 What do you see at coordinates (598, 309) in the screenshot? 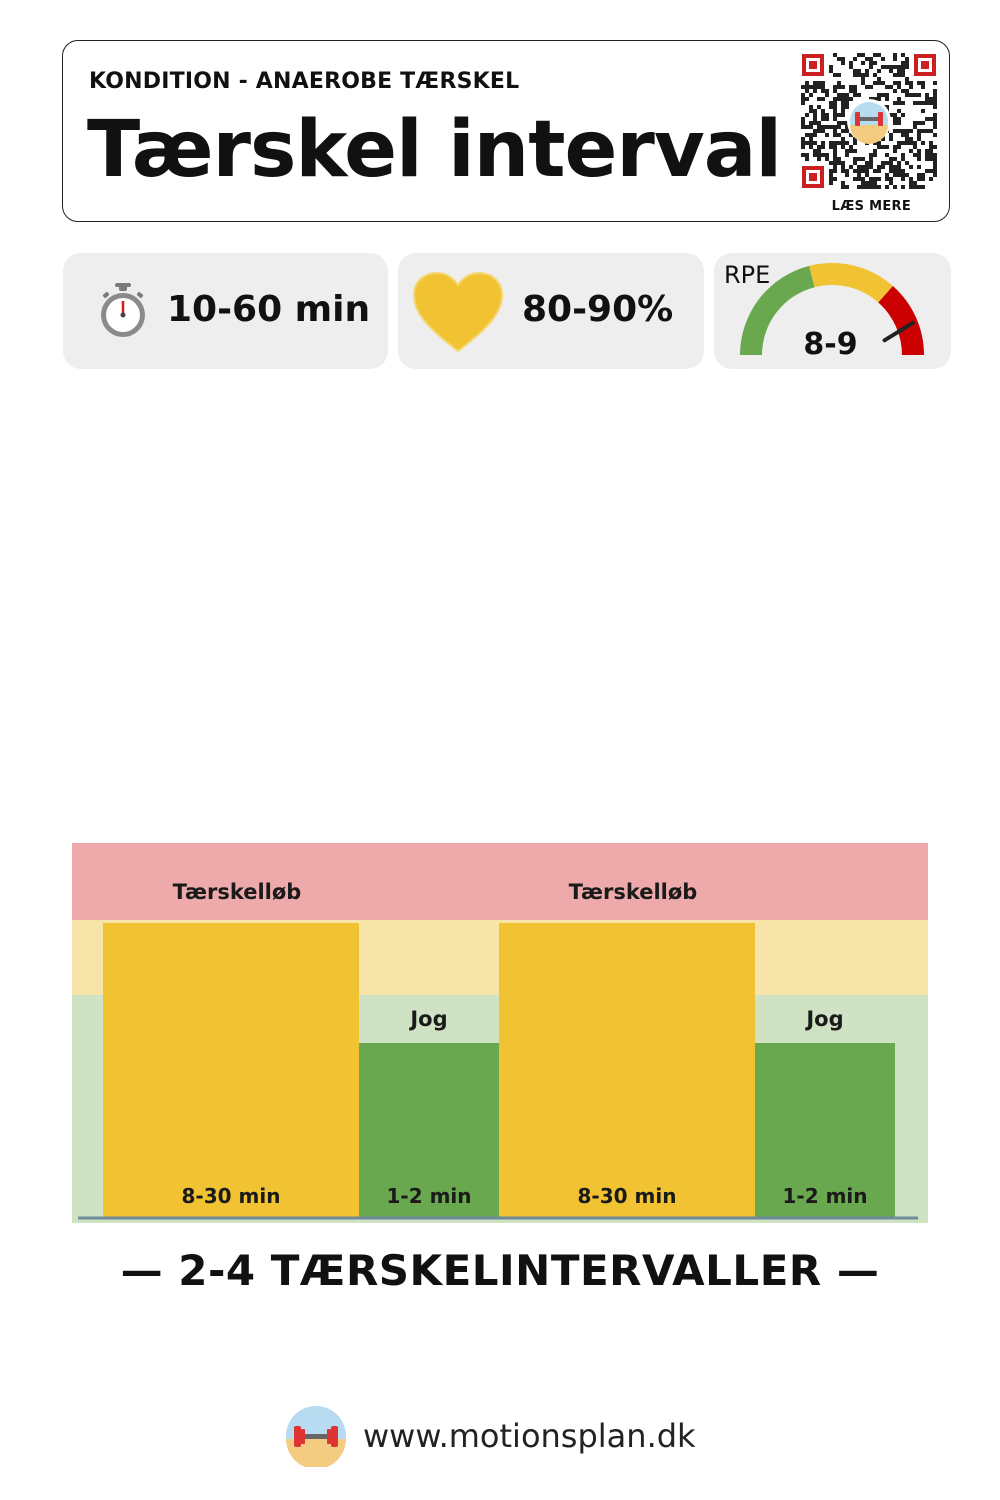
I see `heart-rate-value: 80-90%` at bounding box center [598, 309].